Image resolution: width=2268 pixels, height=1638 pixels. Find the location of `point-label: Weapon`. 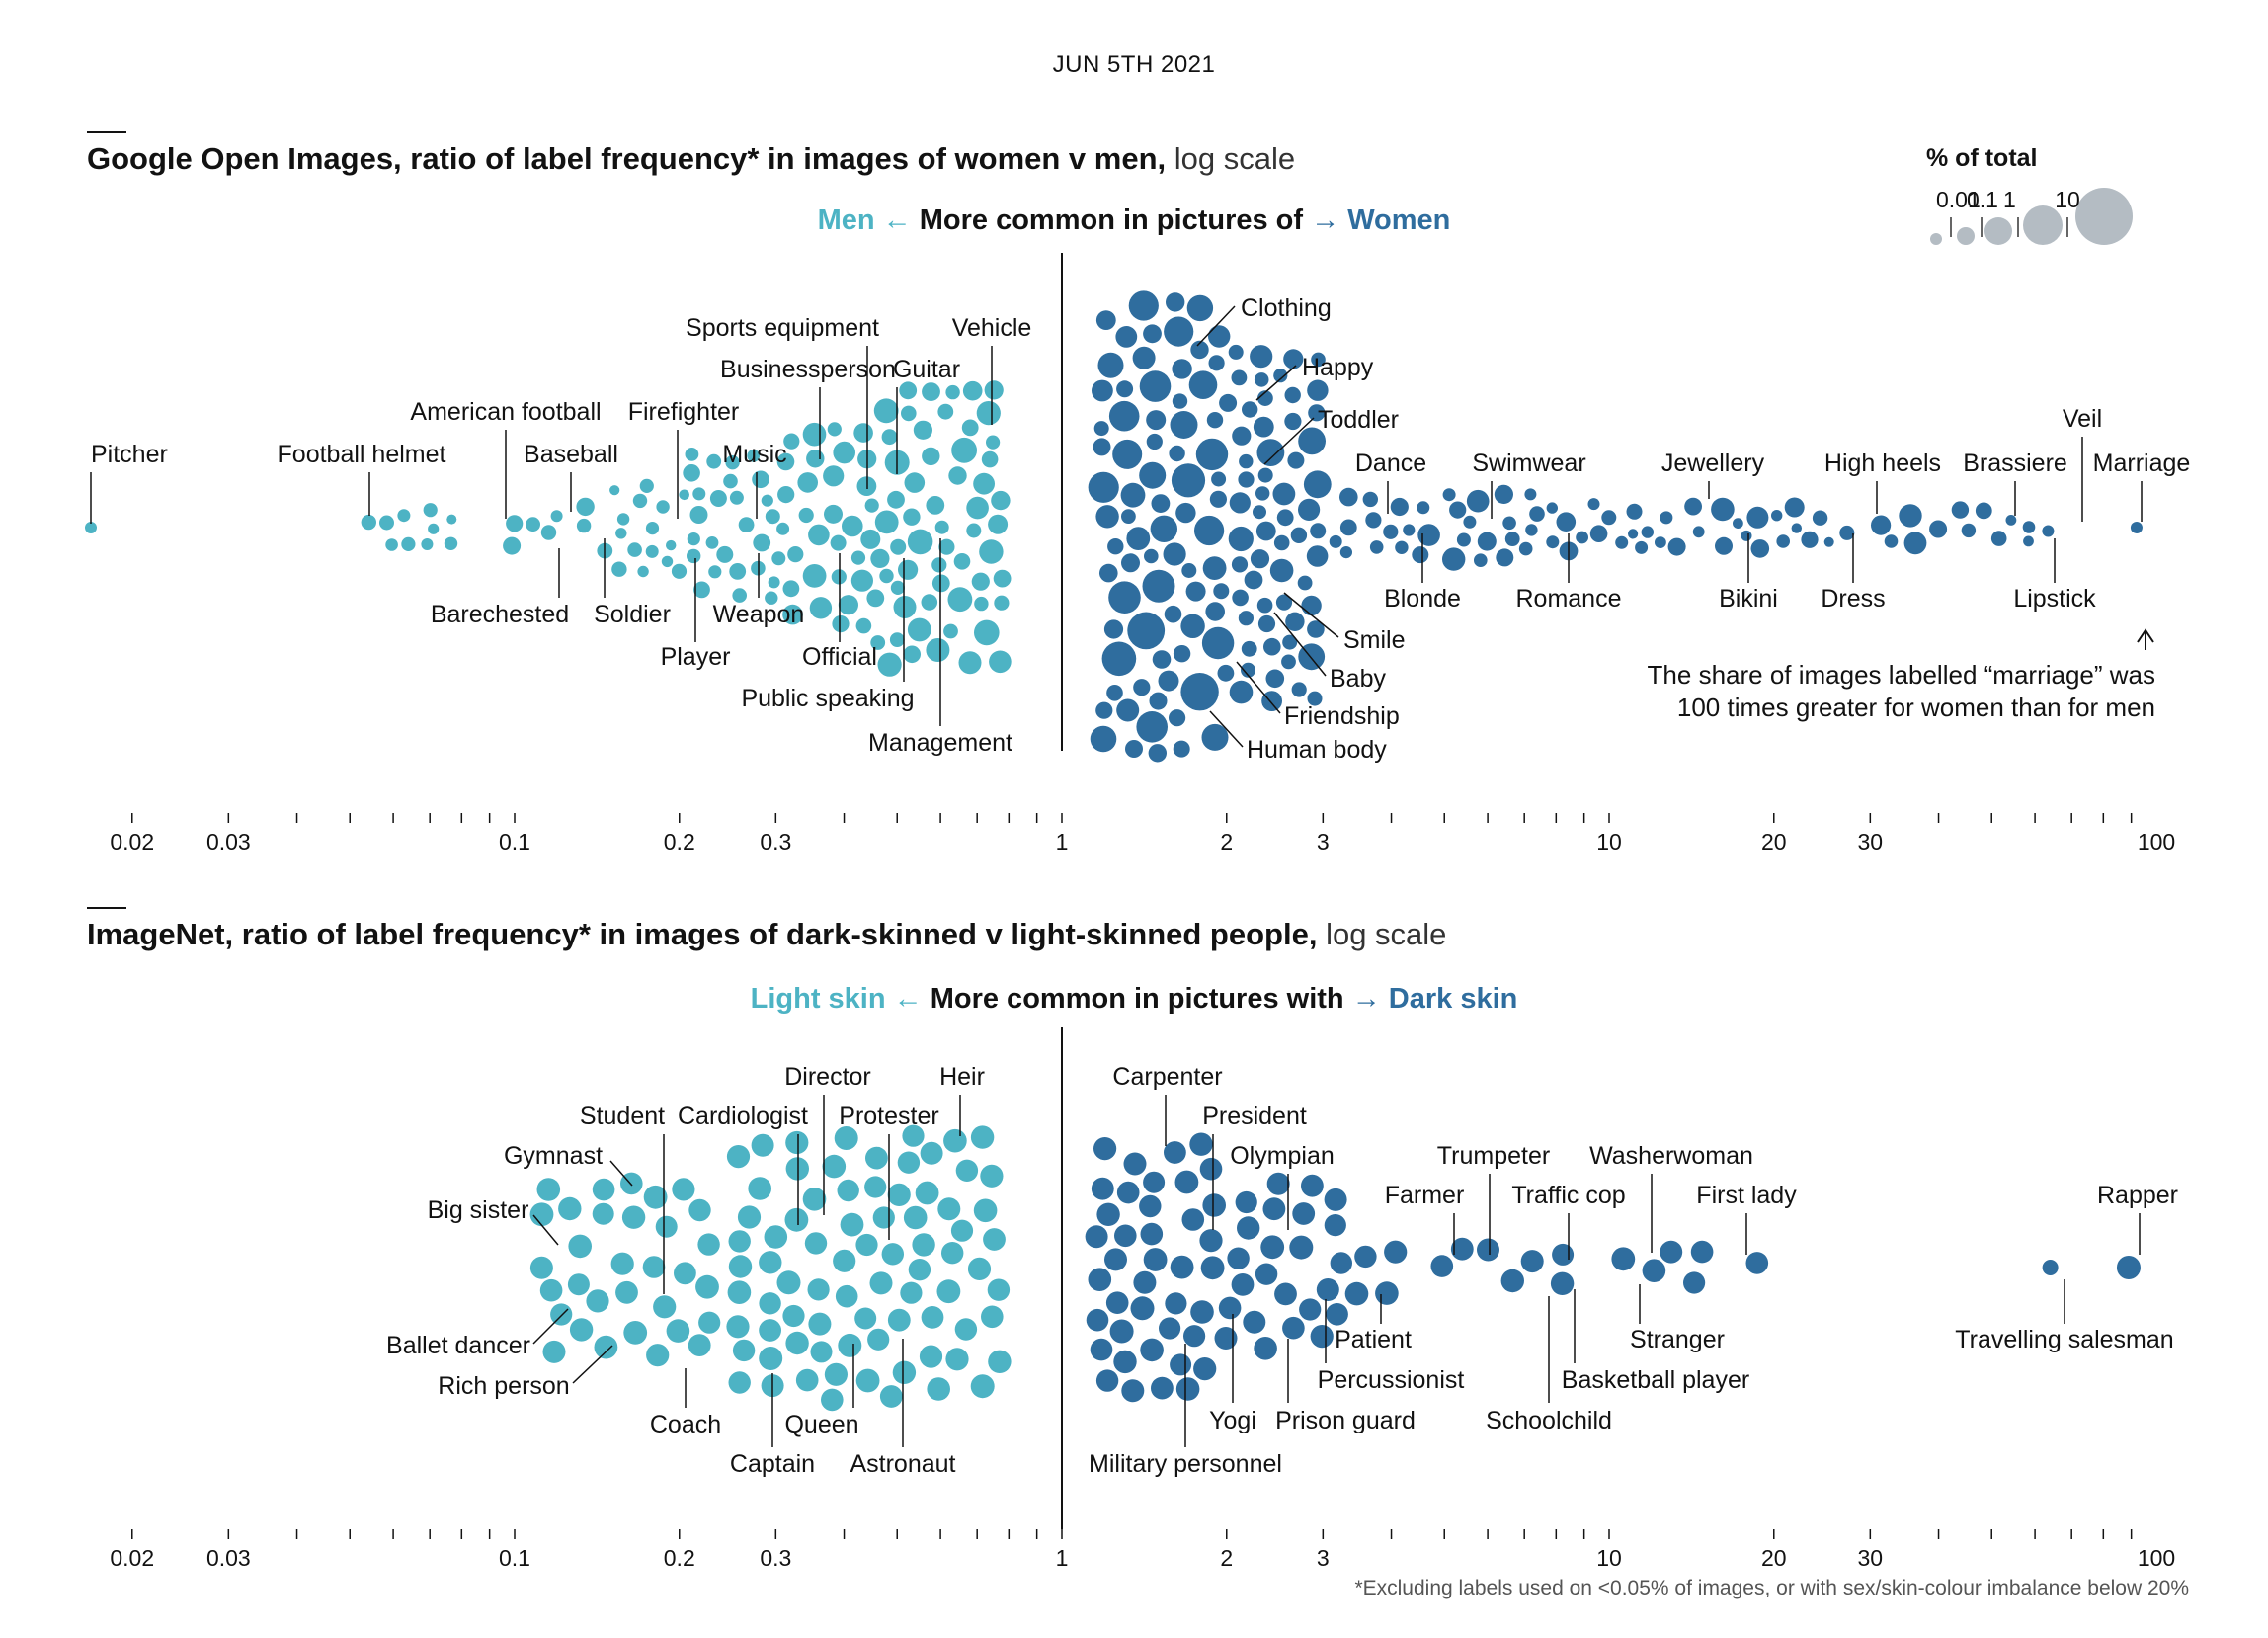

point-label: Weapon is located at coordinates (759, 614).